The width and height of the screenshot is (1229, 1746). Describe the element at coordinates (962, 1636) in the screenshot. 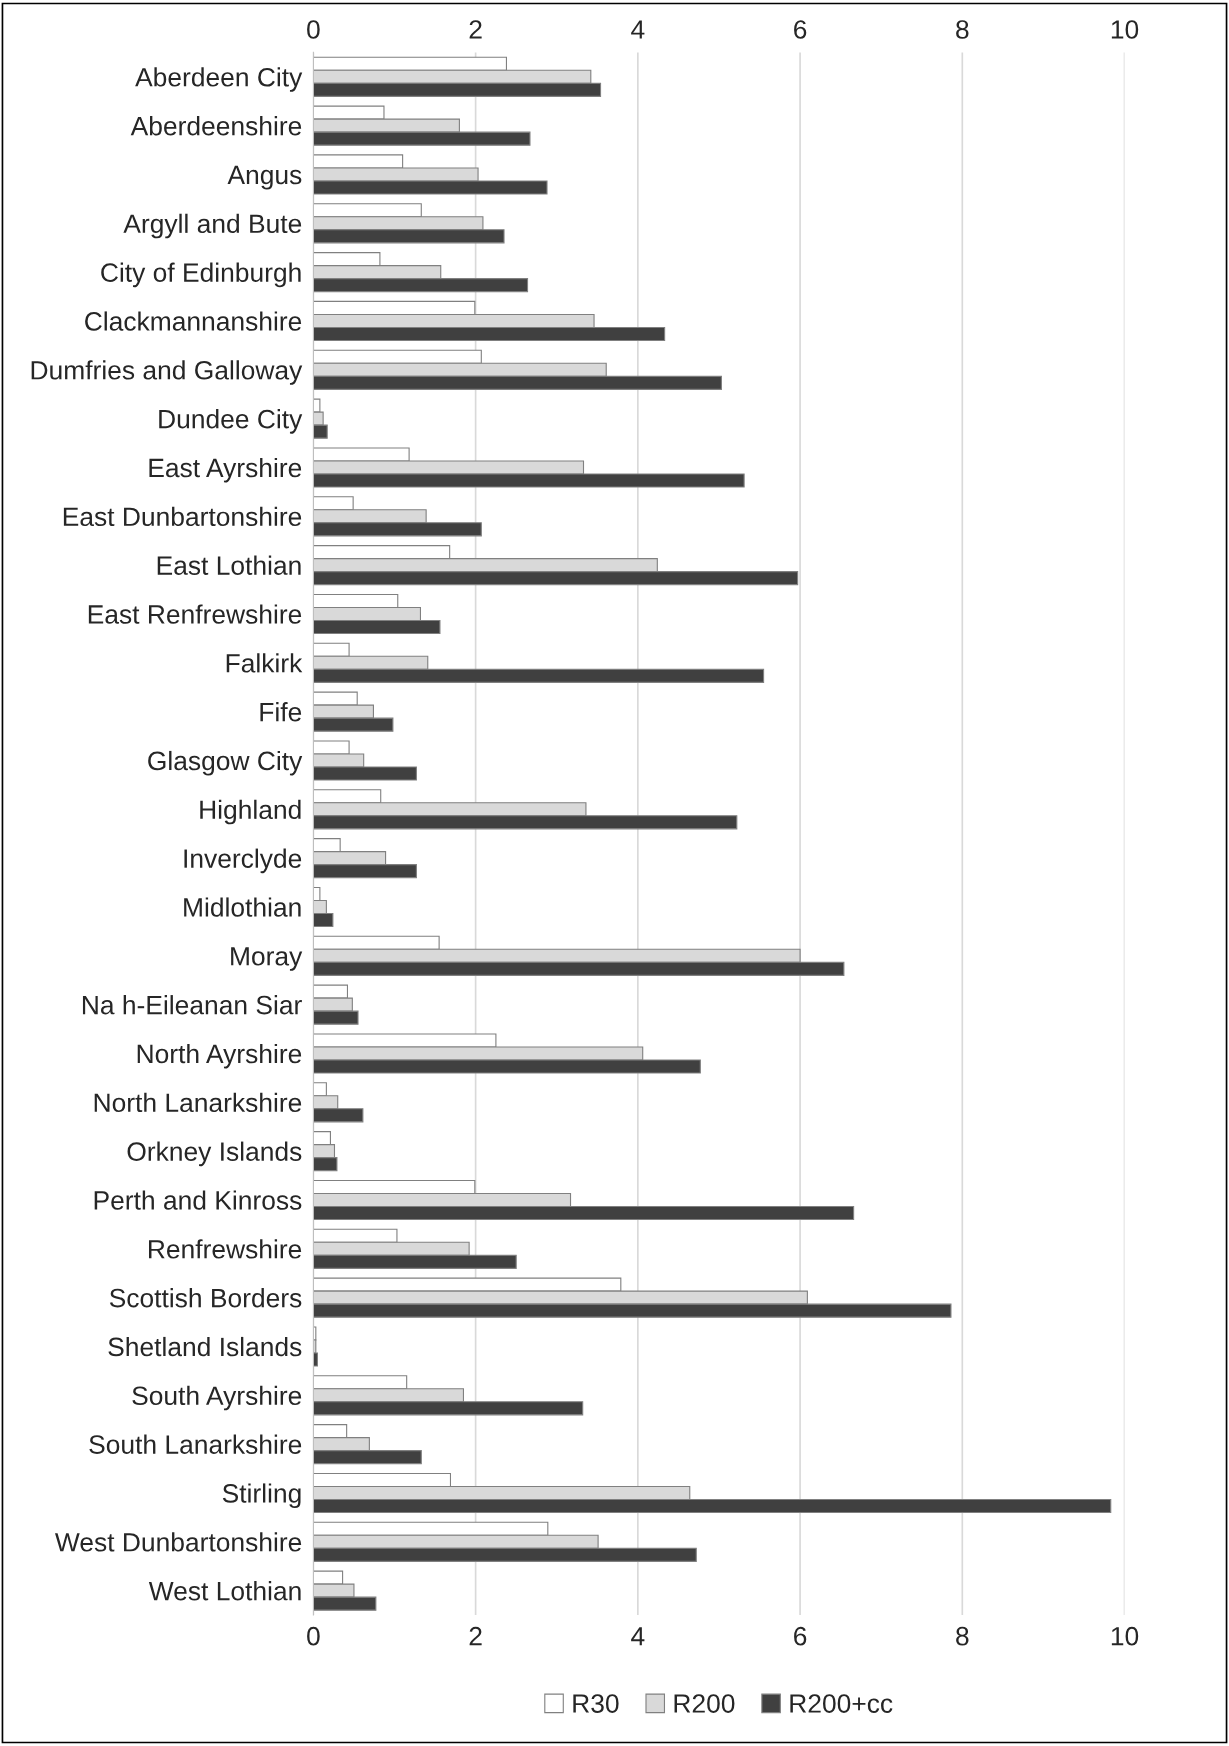

I see `x-tick-label: 8` at that location.